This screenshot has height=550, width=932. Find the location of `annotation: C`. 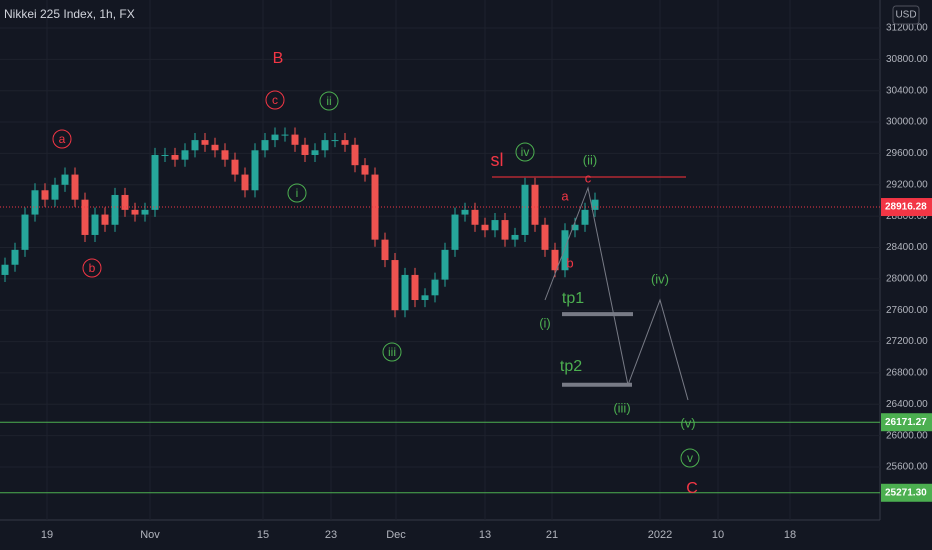

annotation: C is located at coordinates (692, 488).